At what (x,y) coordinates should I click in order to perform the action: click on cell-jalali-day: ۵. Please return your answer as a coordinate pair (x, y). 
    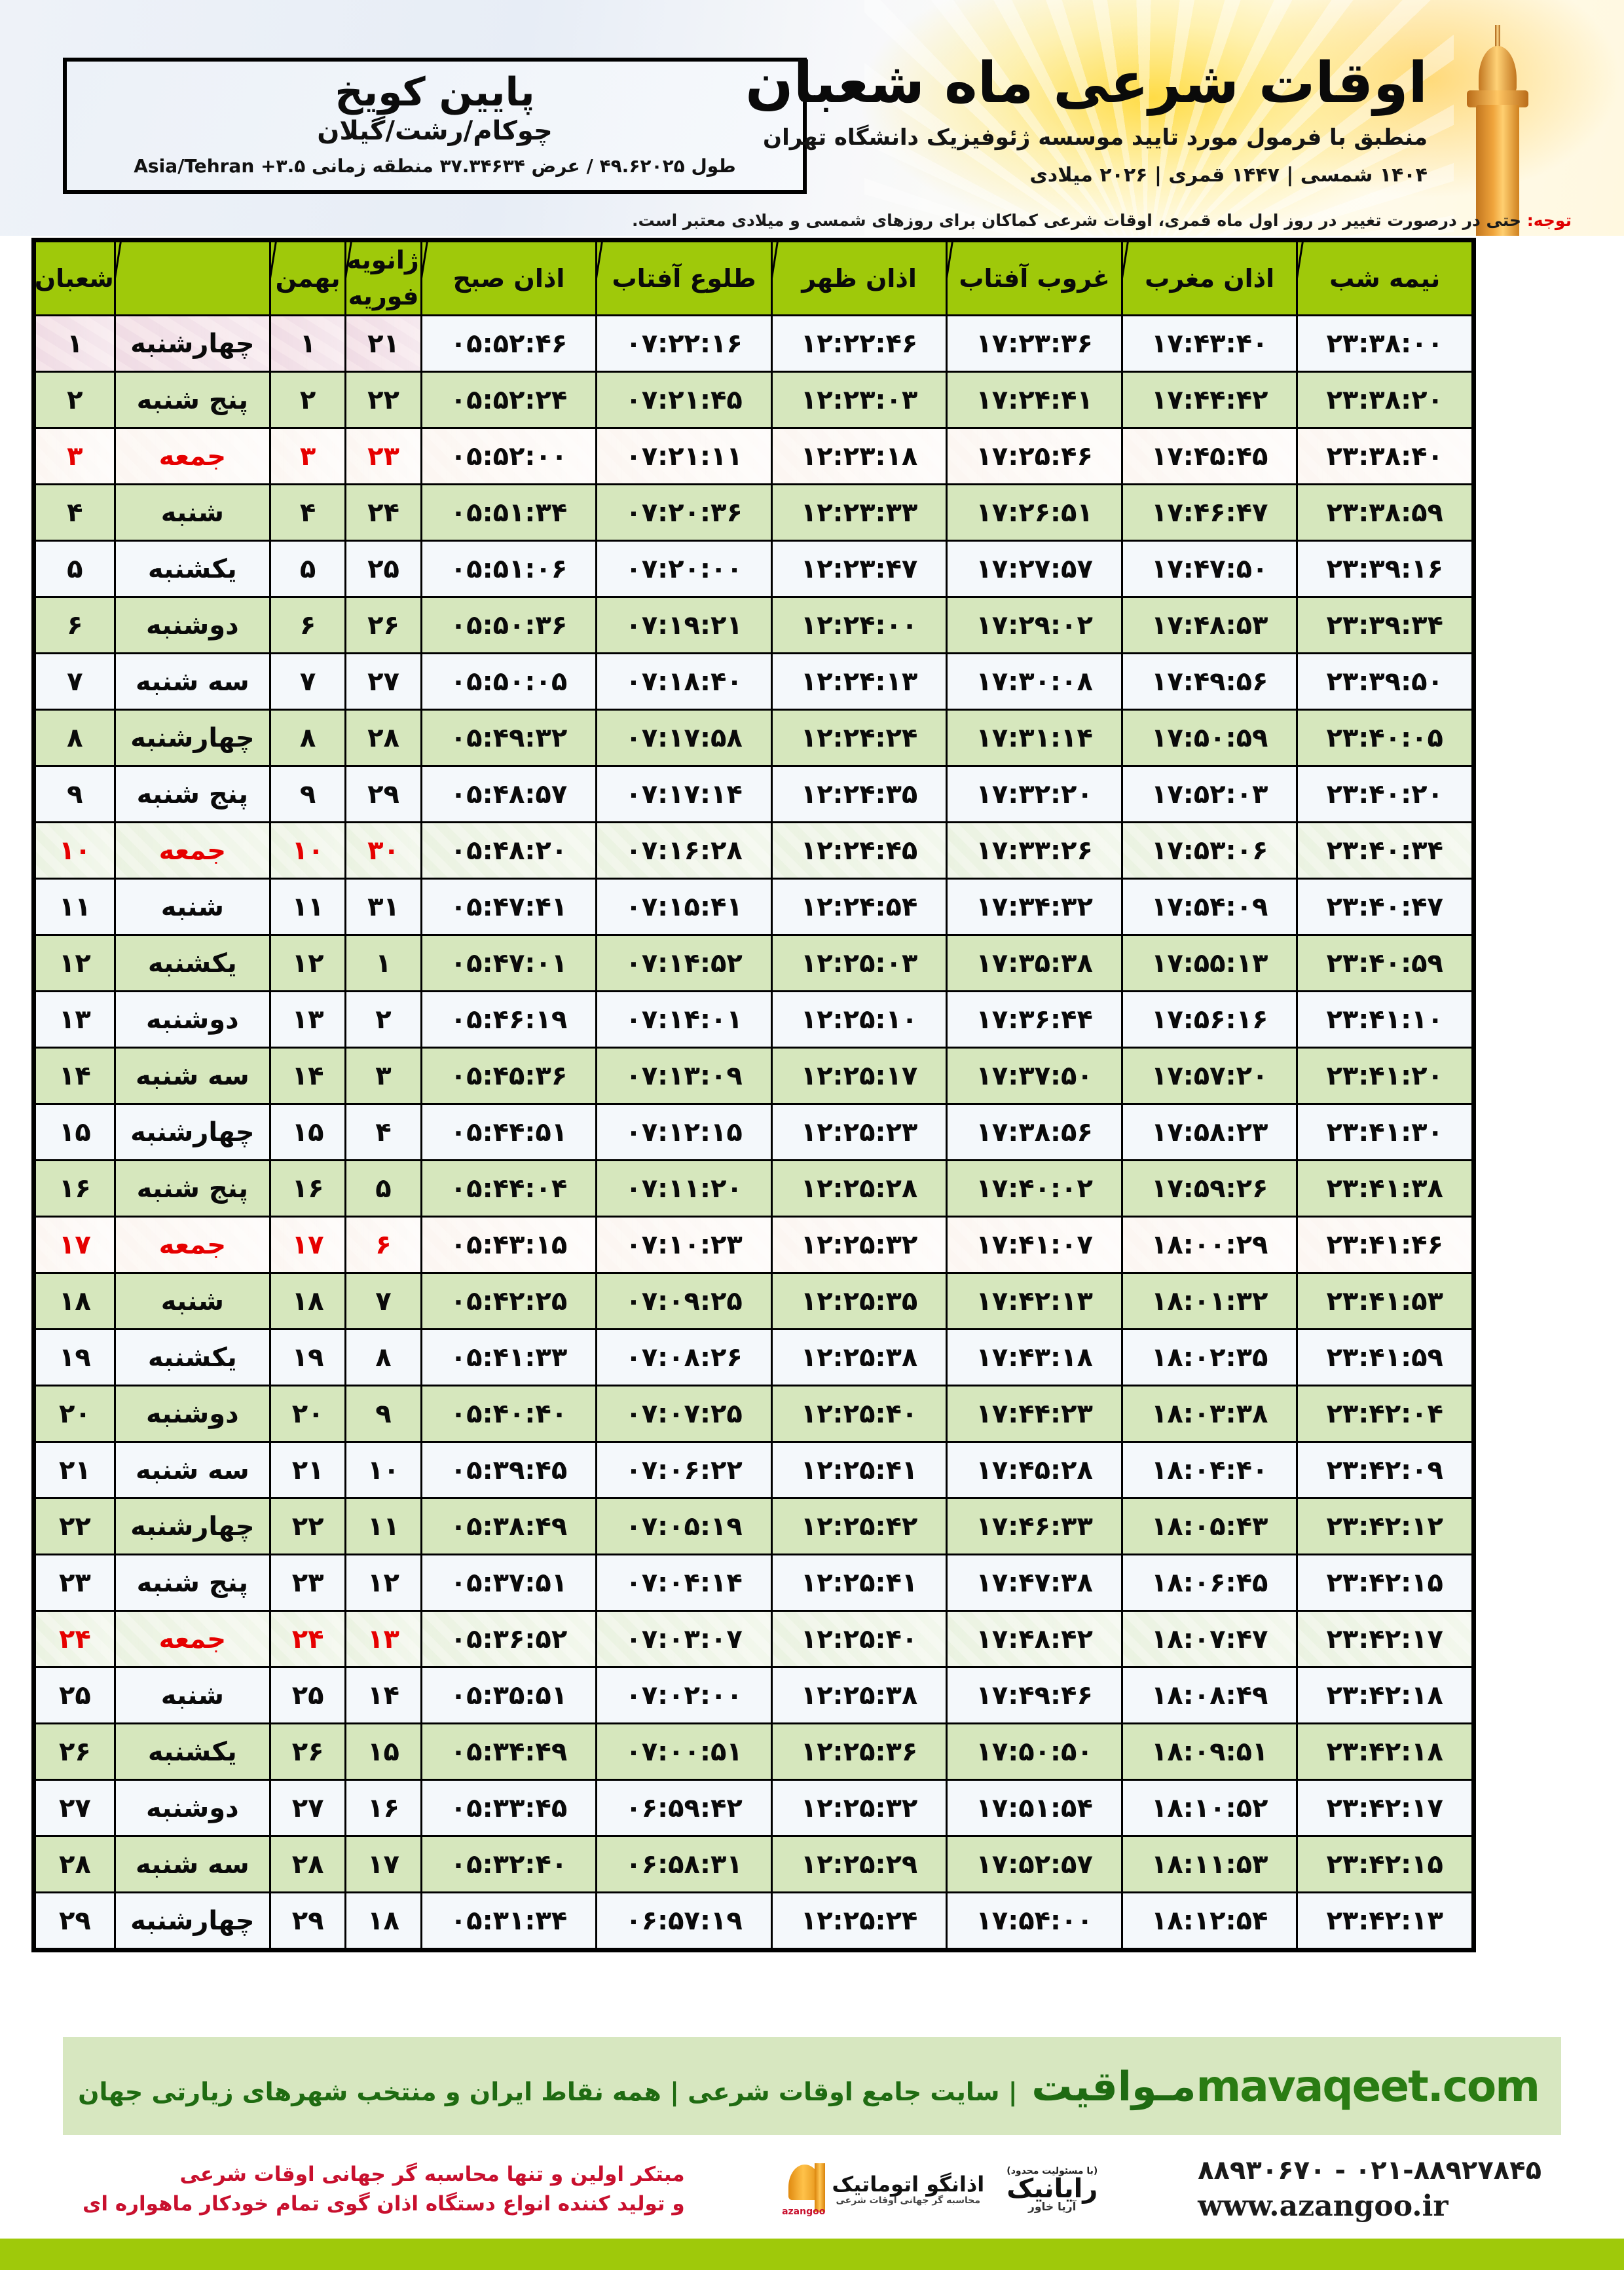
    Looking at the image, I should click on (307, 569).